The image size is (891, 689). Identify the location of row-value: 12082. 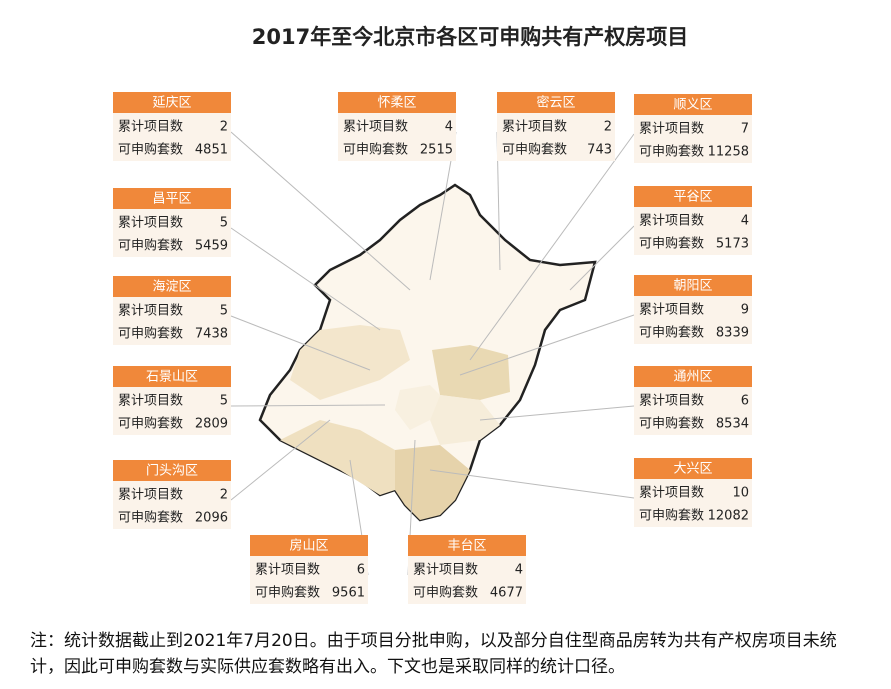
(728, 516).